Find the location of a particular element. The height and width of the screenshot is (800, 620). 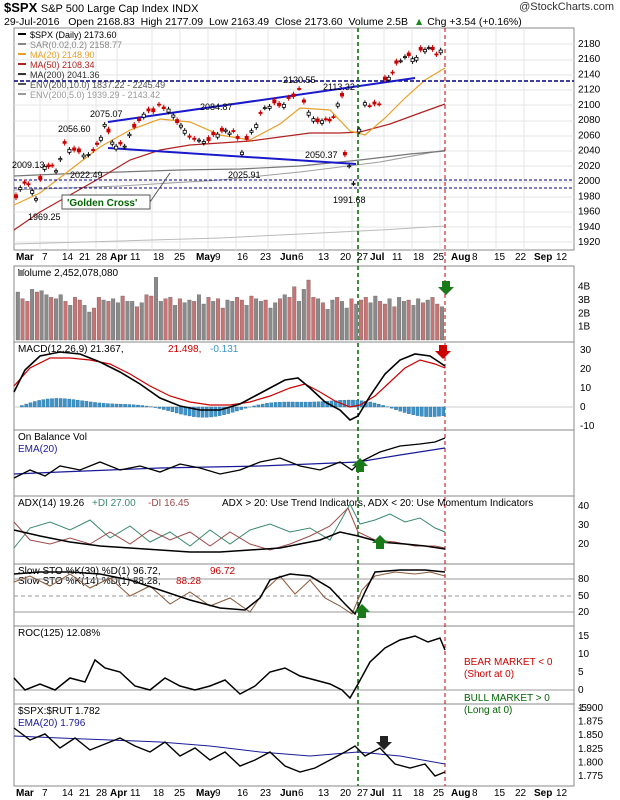

x-axis-label: Aug is located at coordinates (460, 793).